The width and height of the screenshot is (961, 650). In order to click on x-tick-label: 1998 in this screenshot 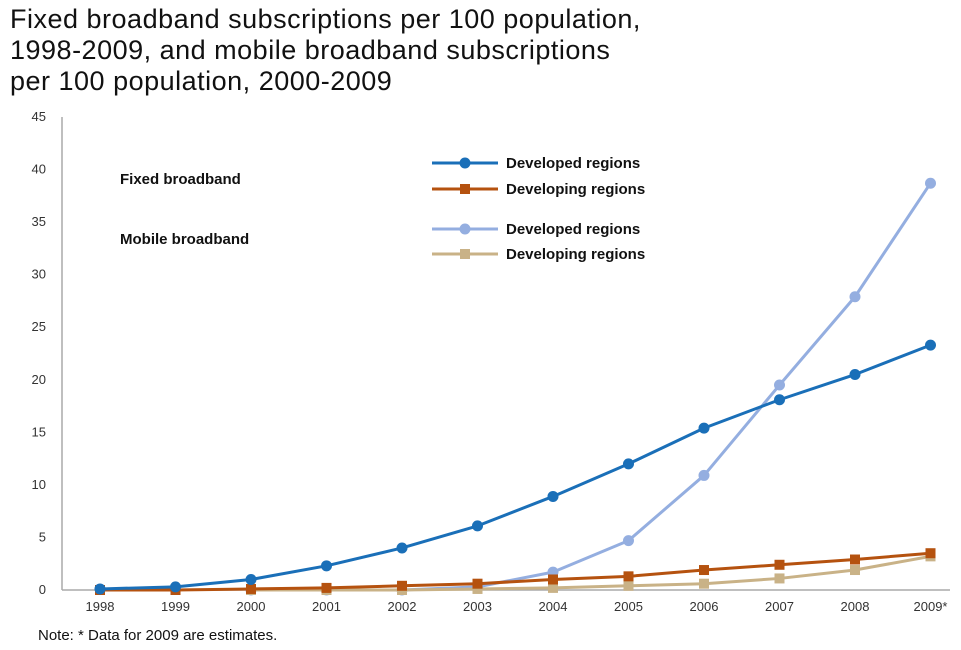, I will do `click(100, 606)`.